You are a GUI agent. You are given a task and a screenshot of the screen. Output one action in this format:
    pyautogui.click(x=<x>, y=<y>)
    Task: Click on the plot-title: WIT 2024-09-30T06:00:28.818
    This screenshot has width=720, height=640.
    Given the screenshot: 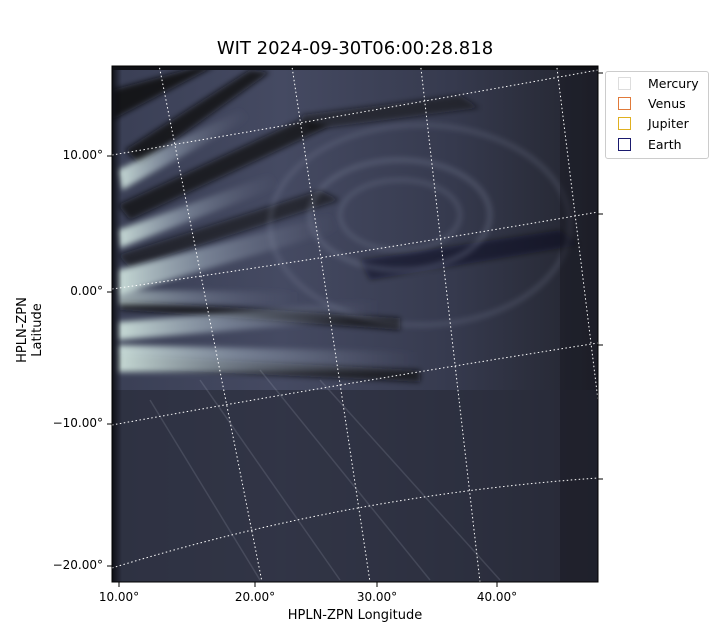 What is the action you would take?
    pyautogui.click(x=355, y=48)
    